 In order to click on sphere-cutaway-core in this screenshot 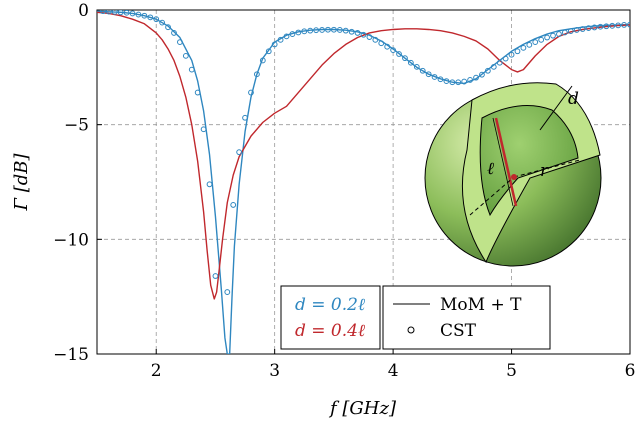, I will do `click(529, 161)`.